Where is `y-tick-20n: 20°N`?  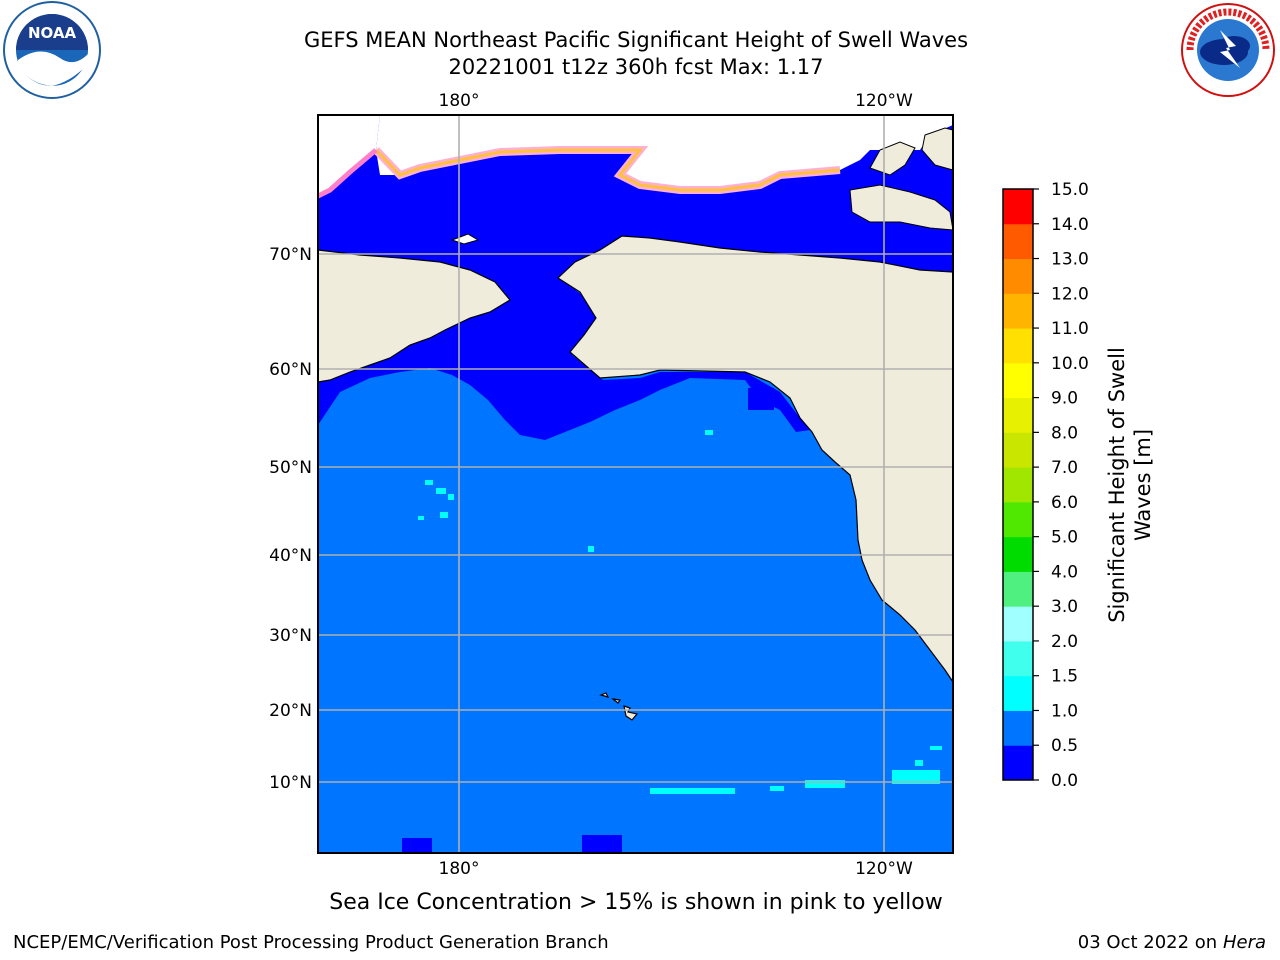
y-tick-20n: 20°N is located at coordinates (290, 711).